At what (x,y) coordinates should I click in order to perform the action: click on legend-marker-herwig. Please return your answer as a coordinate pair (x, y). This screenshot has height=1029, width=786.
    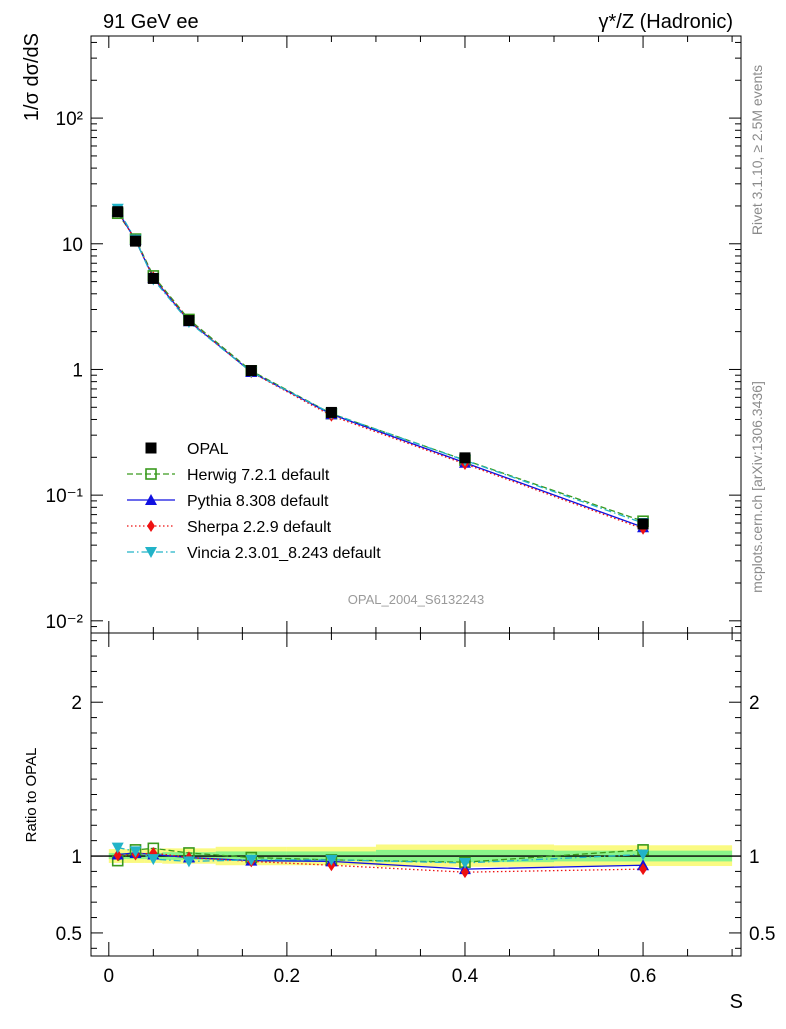
    Looking at the image, I should click on (151, 474).